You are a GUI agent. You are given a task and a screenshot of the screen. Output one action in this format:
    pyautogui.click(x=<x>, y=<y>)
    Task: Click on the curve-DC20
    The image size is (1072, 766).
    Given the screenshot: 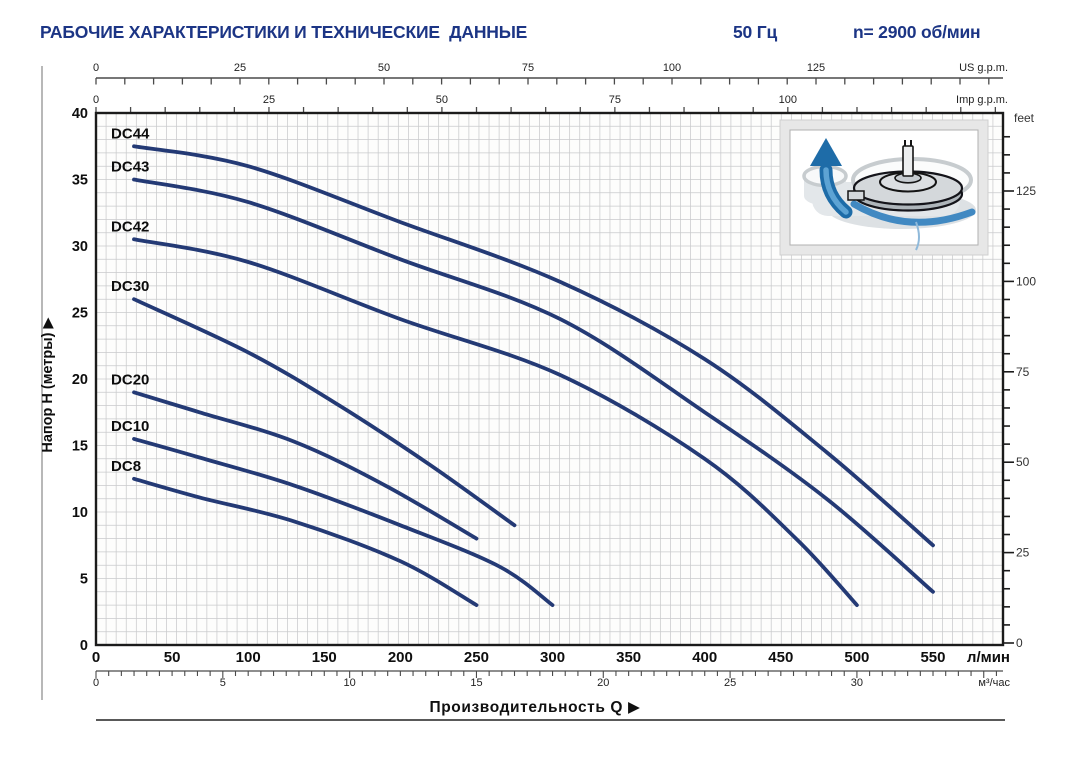 What is the action you would take?
    pyautogui.click(x=305, y=465)
    